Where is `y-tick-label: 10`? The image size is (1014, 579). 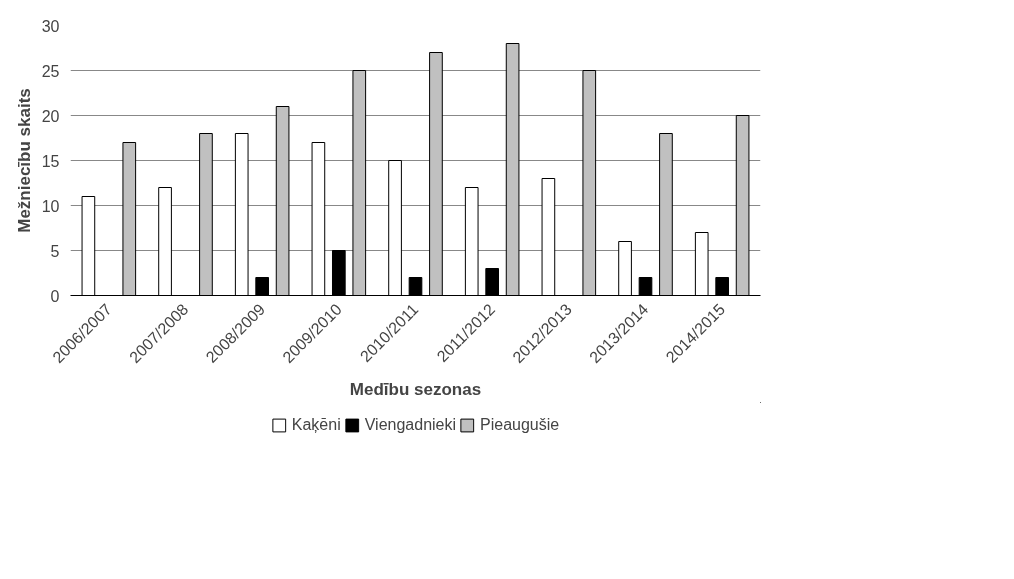
y-tick-label: 10 is located at coordinates (50, 206).